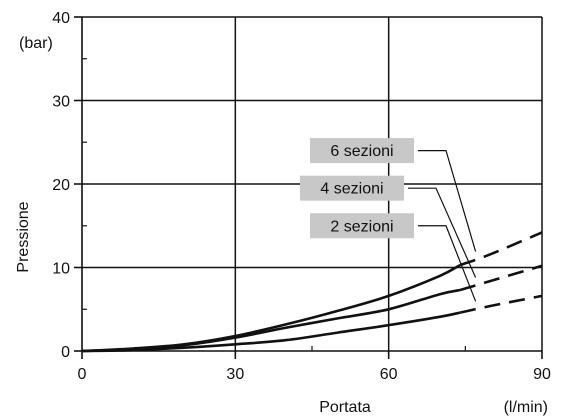  I want to click on series-labels: 2 sezioni 4 sezioni 6 sezioni, so click(388, 220).